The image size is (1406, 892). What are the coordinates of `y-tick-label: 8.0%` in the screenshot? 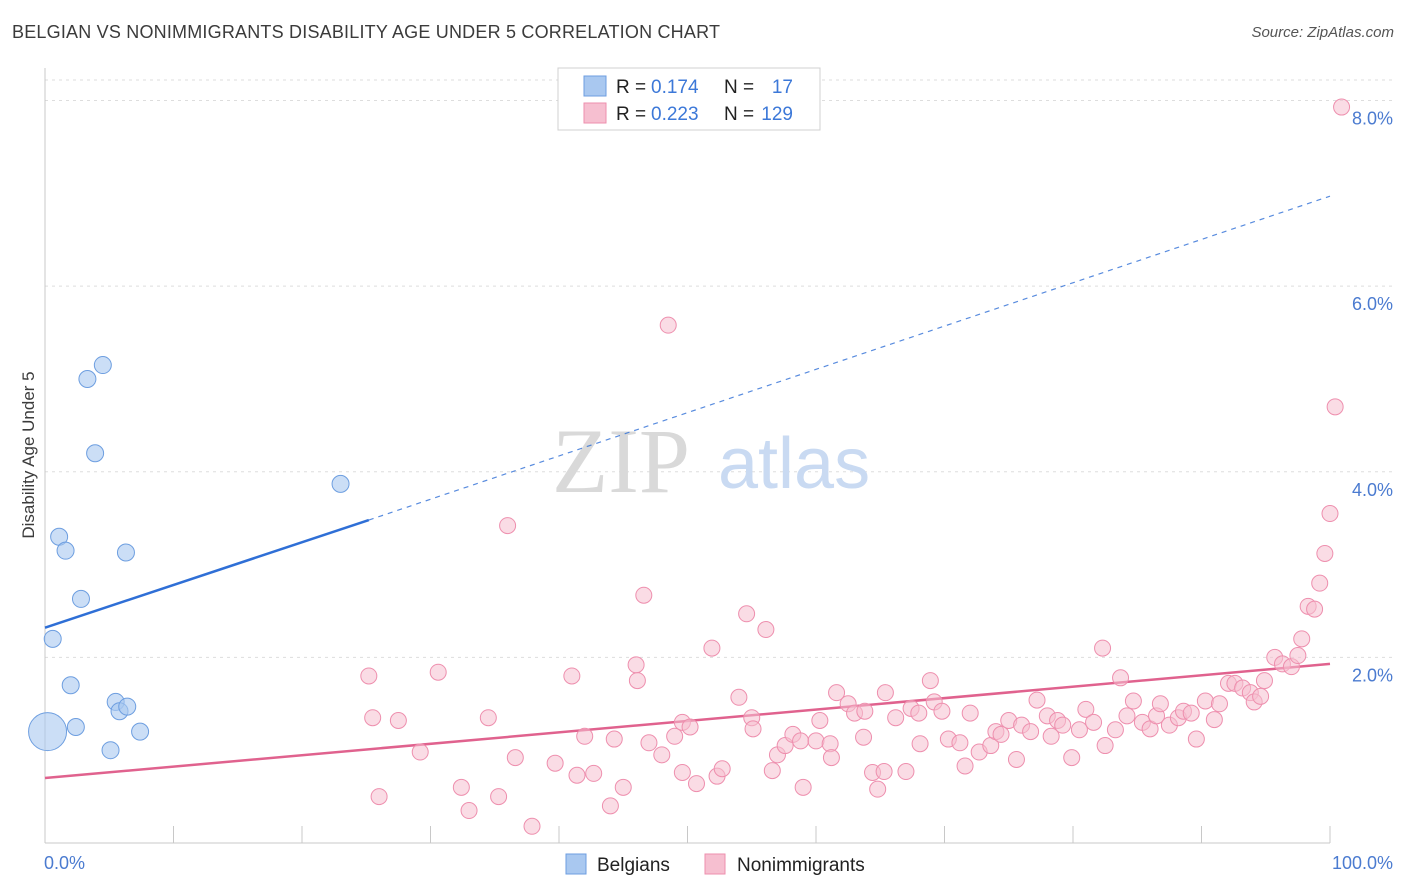 It's located at (1372, 119).